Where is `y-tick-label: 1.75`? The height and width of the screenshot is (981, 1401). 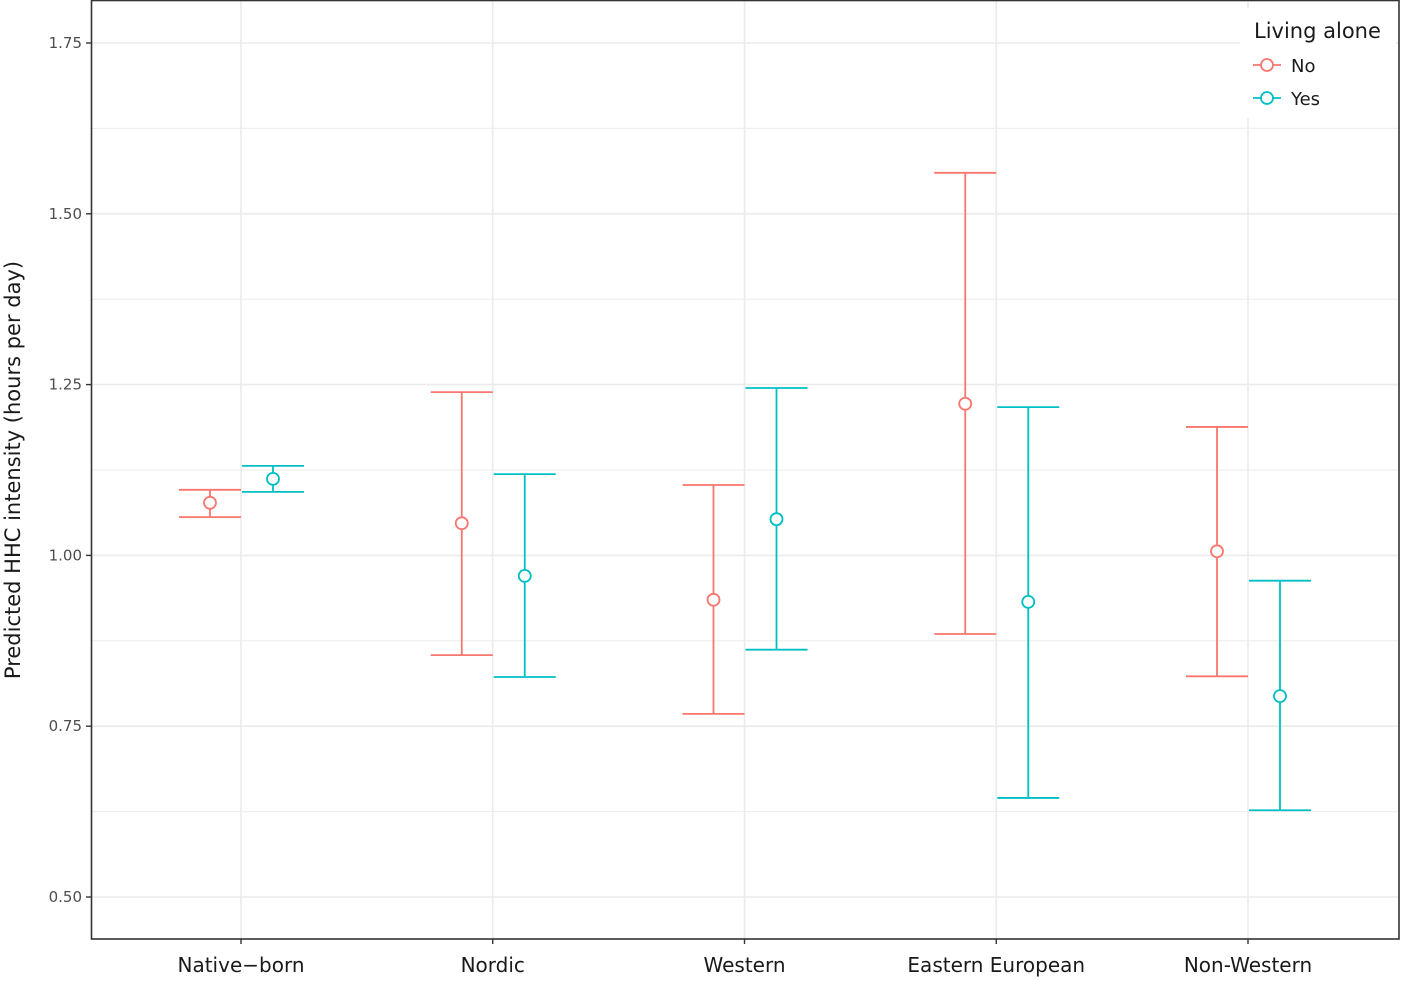 y-tick-label: 1.75 is located at coordinates (65, 43).